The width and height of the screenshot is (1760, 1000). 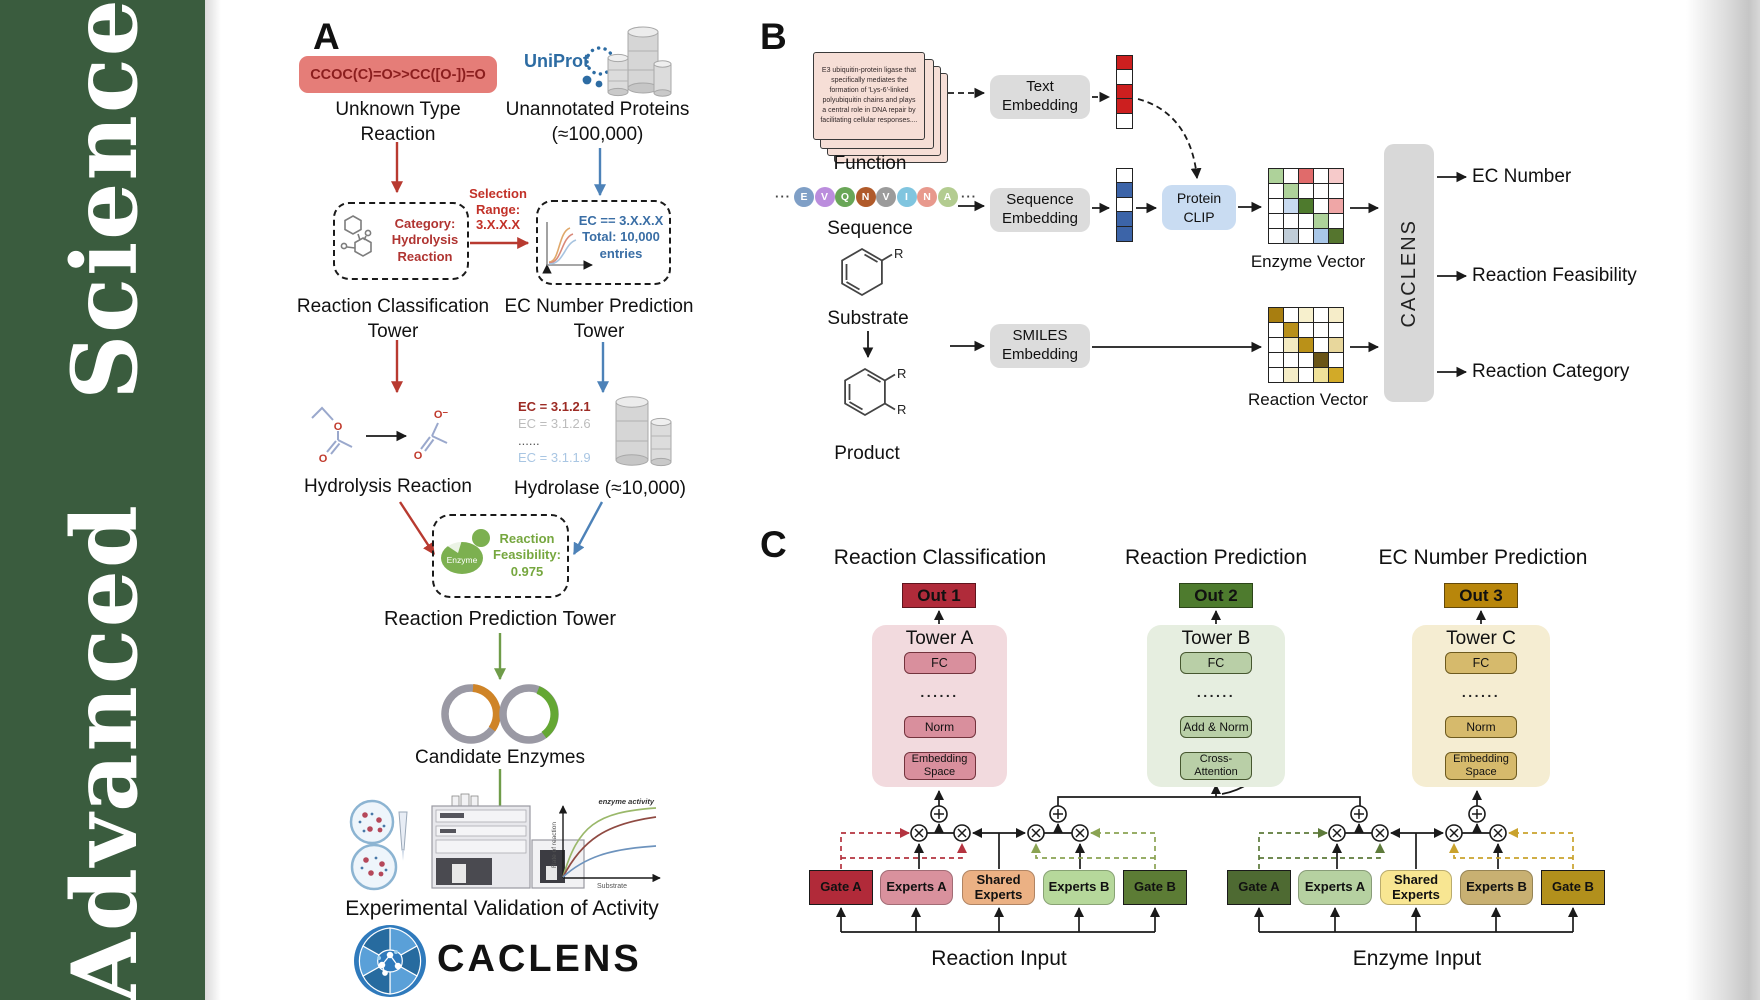 What do you see at coordinates (939, 663) in the screenshot?
I see `fc-box: FC` at bounding box center [939, 663].